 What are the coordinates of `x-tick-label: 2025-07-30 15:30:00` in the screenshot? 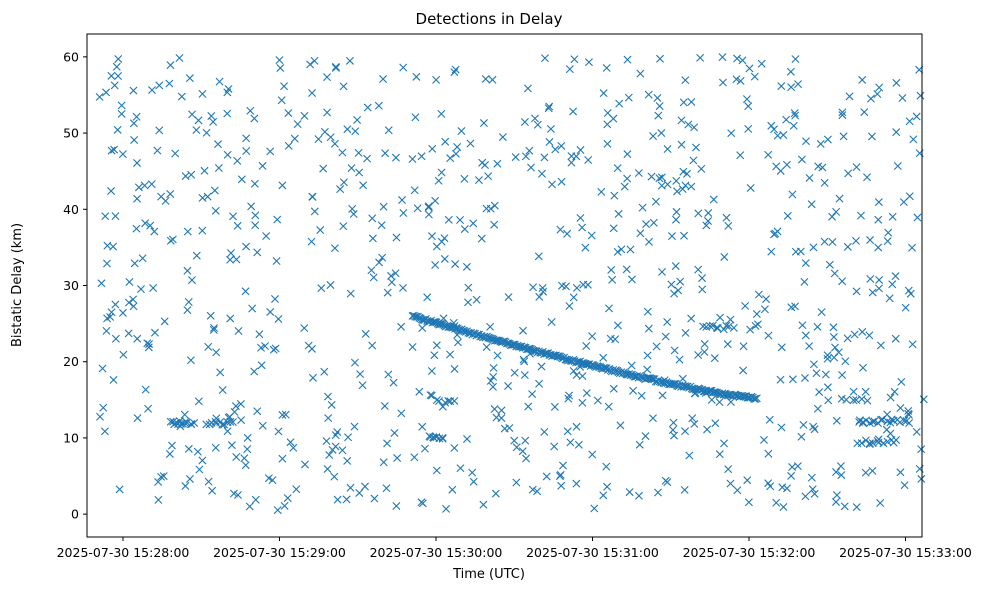 It's located at (436, 552).